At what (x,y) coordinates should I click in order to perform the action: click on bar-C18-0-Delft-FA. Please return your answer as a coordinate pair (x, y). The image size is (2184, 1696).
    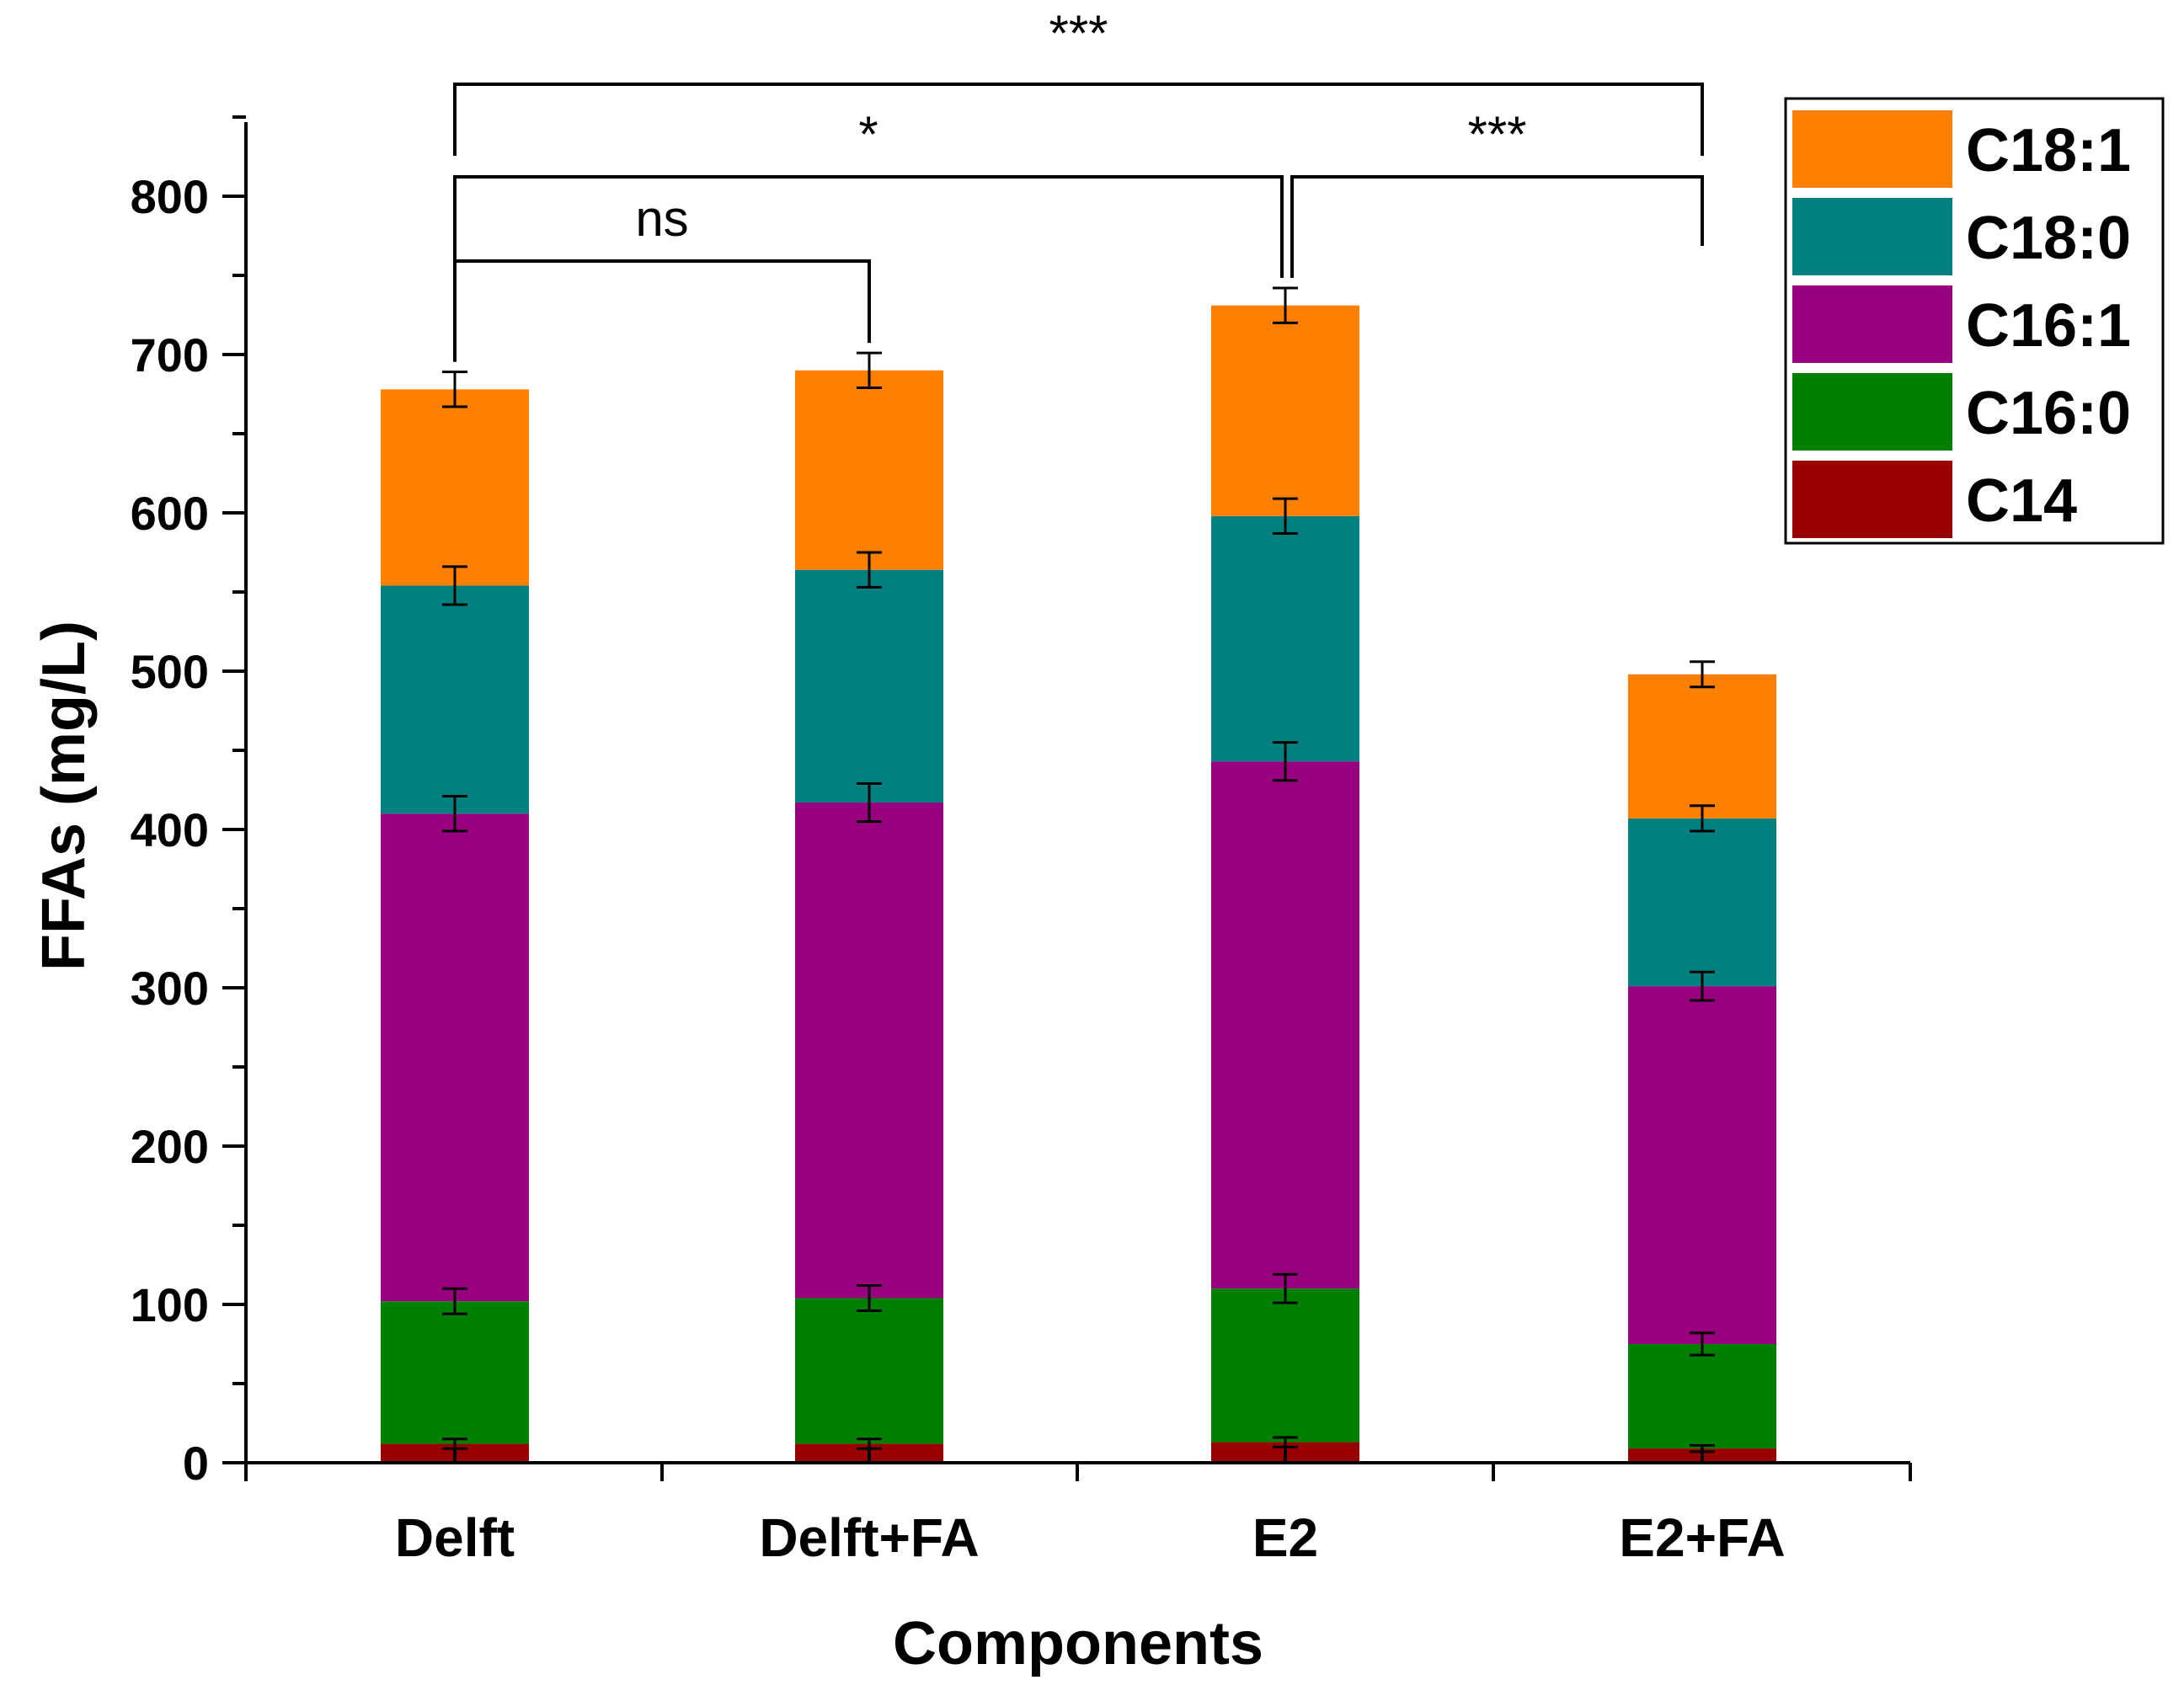
    Looking at the image, I should click on (869, 686).